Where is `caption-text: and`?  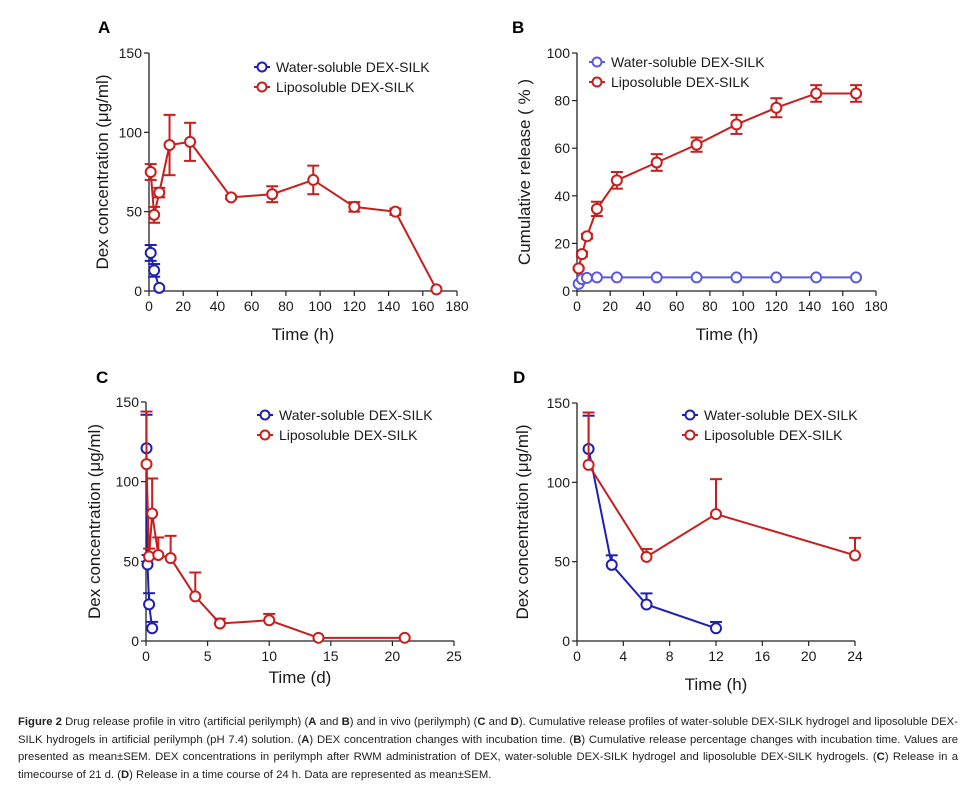 caption-text: and is located at coordinates (329, 722).